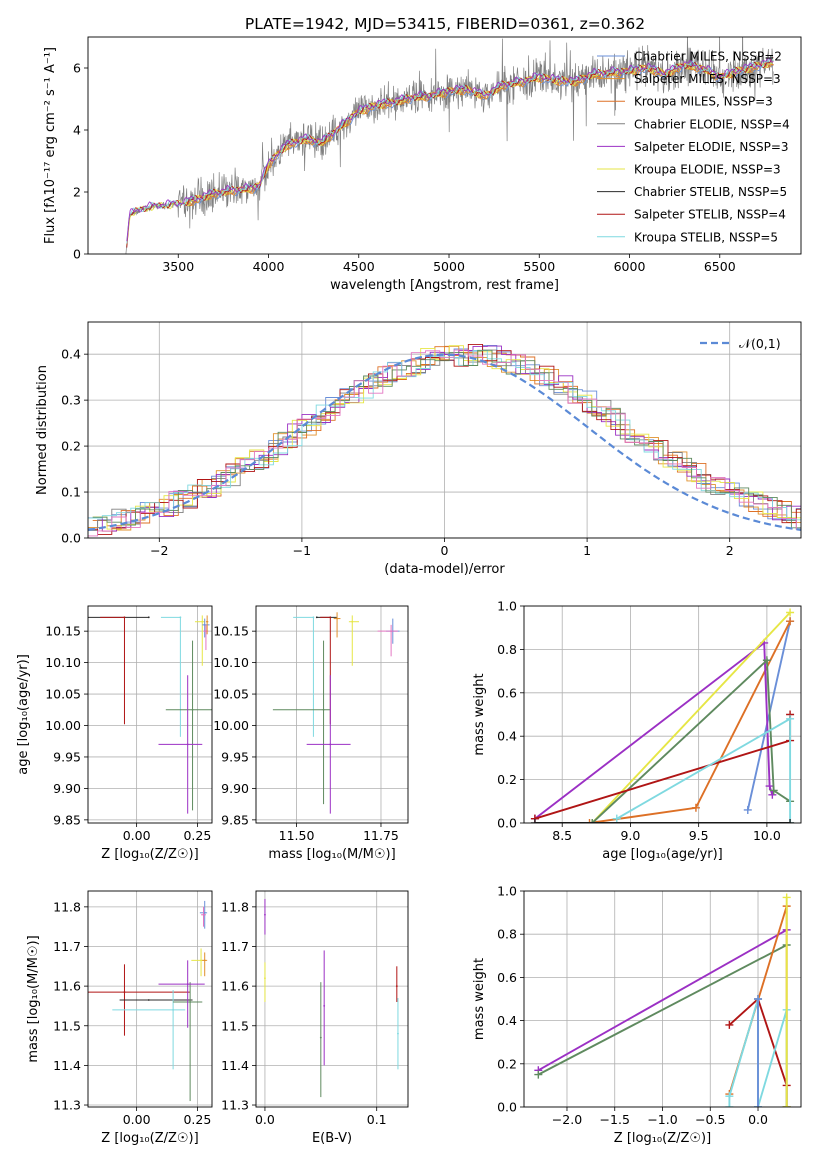  What do you see at coordinates (760, 343) in the screenshot?
I see `residual-legend-label: 𝒩(0,1)` at bounding box center [760, 343].